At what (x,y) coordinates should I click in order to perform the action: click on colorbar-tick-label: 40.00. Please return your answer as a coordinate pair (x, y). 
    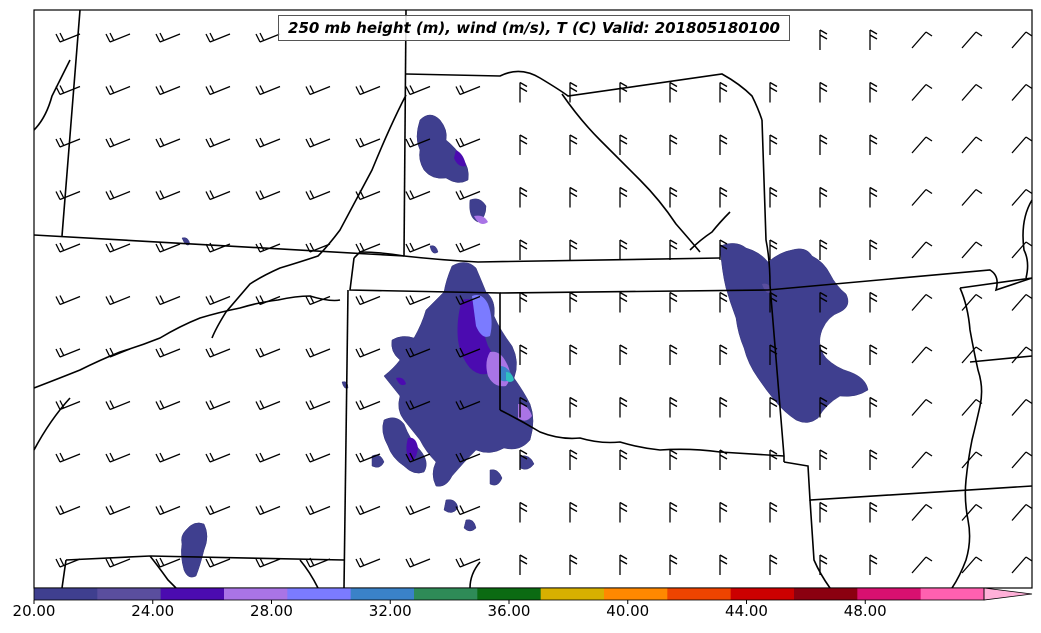
    Looking at the image, I should click on (628, 611).